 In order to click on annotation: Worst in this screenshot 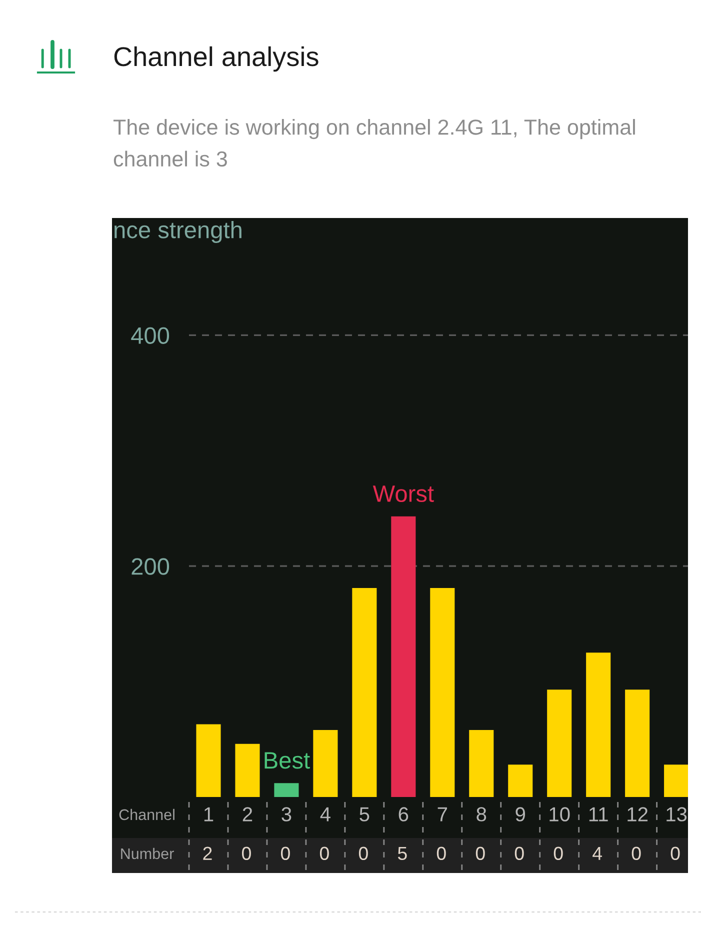, I will do `click(403, 494)`.